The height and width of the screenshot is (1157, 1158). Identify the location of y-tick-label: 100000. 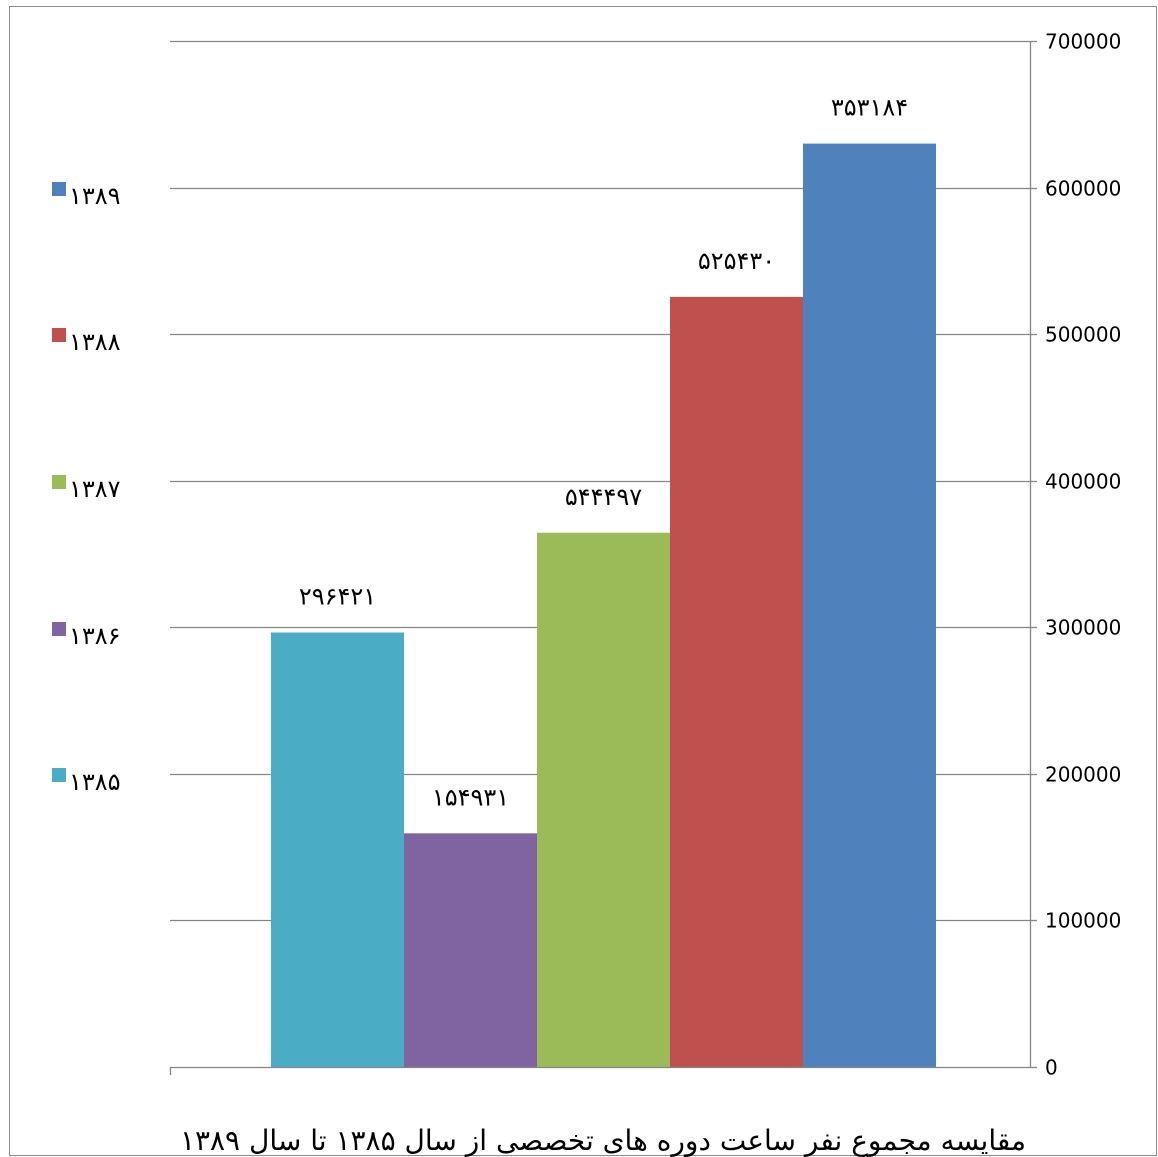
(1083, 921).